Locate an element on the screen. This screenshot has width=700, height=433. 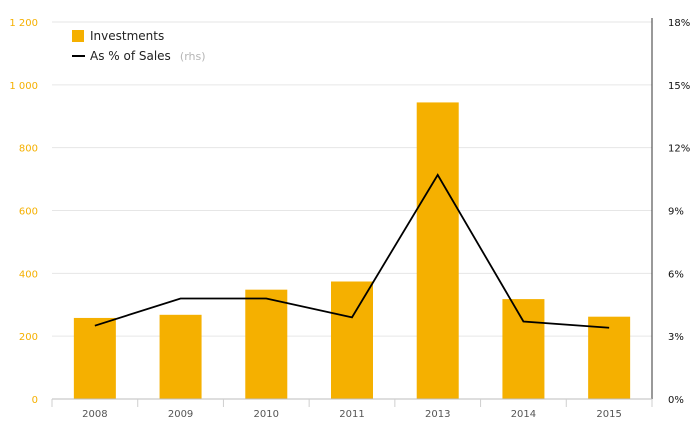
legend: Investments As % of Sales (rhs) is located at coordinates (139, 46).